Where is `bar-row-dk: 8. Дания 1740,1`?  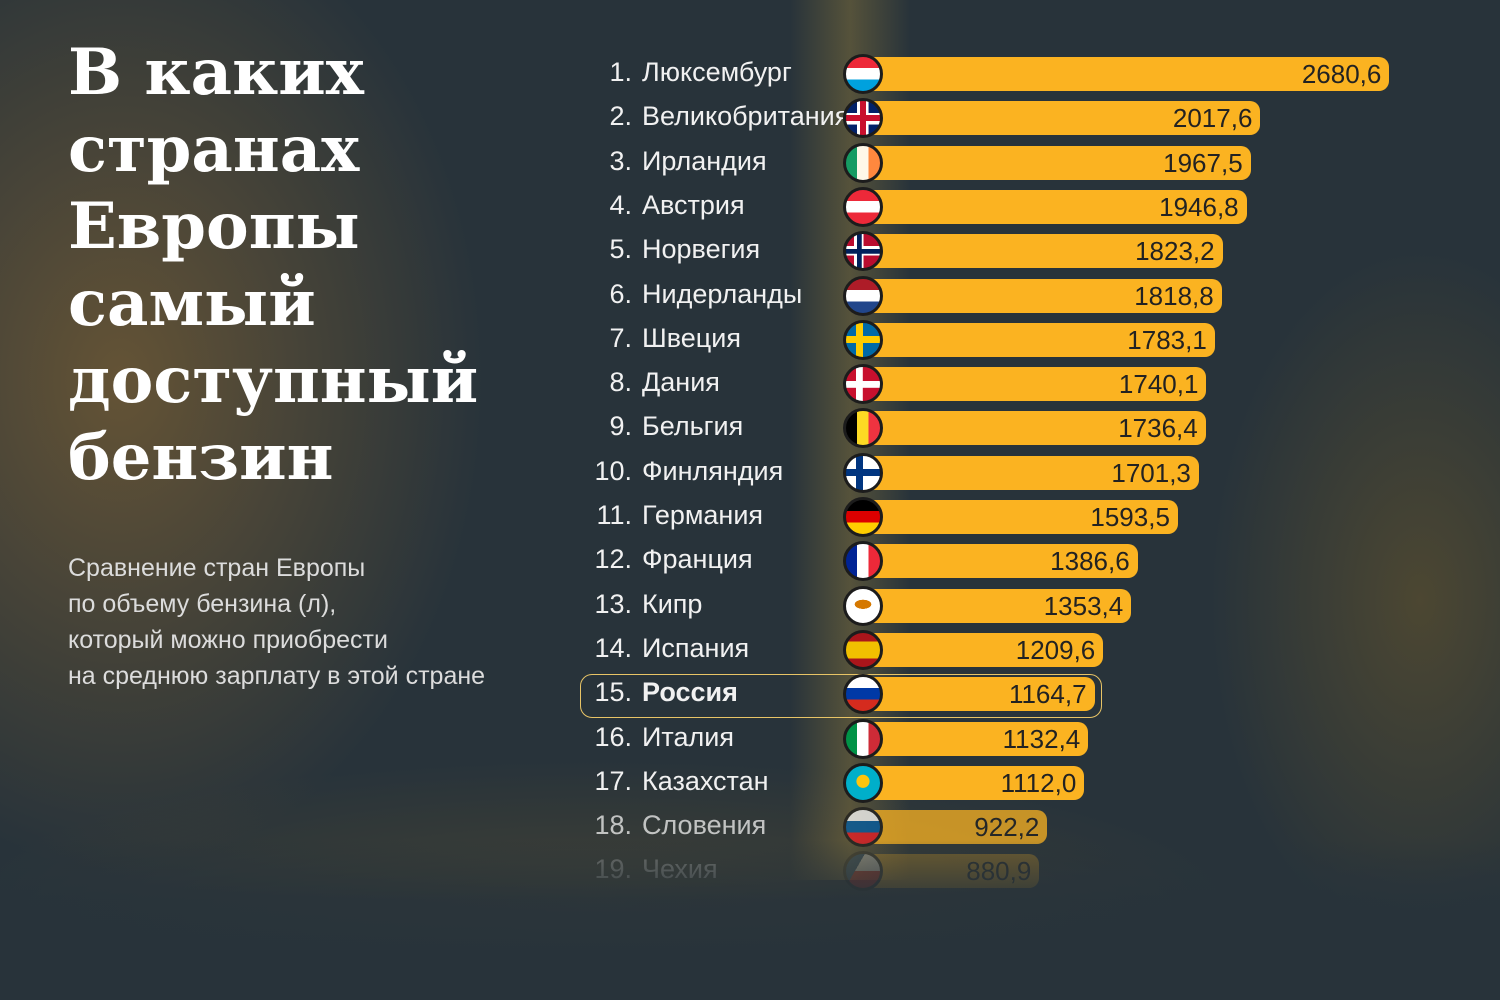 bar-row-dk: 8. Дания 1740,1 is located at coordinates (990, 385).